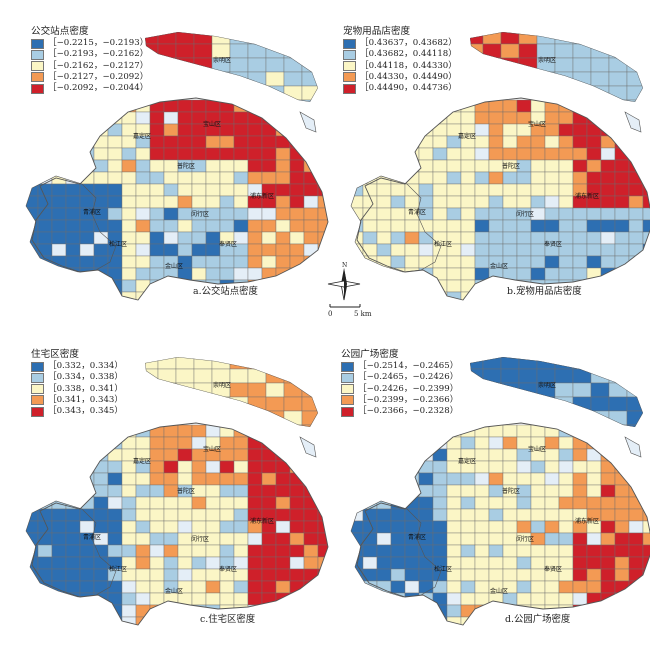  I want to click on district-label: 崇明区, so click(222, 385).